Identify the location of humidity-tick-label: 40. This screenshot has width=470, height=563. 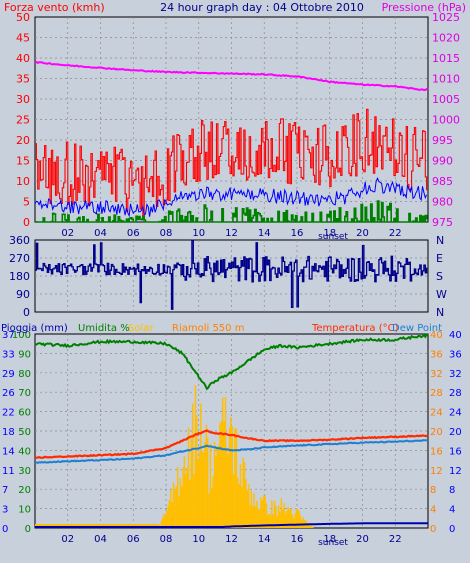
(24, 451).